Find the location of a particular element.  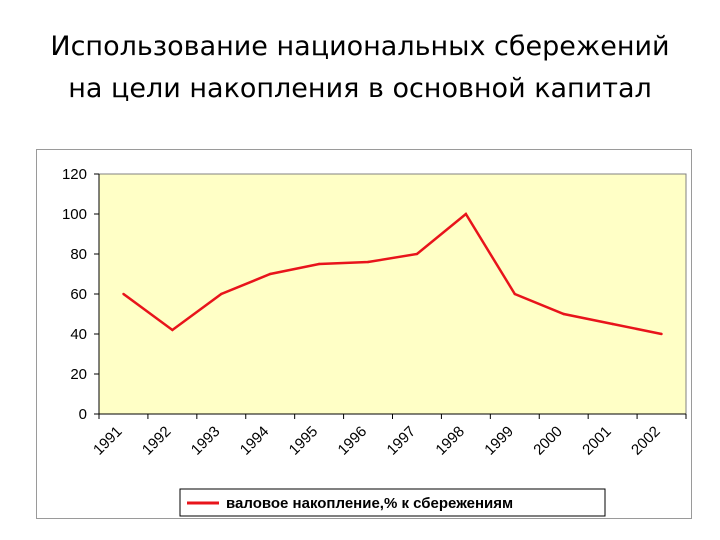

y-tick-label: 100 is located at coordinates (74, 214).